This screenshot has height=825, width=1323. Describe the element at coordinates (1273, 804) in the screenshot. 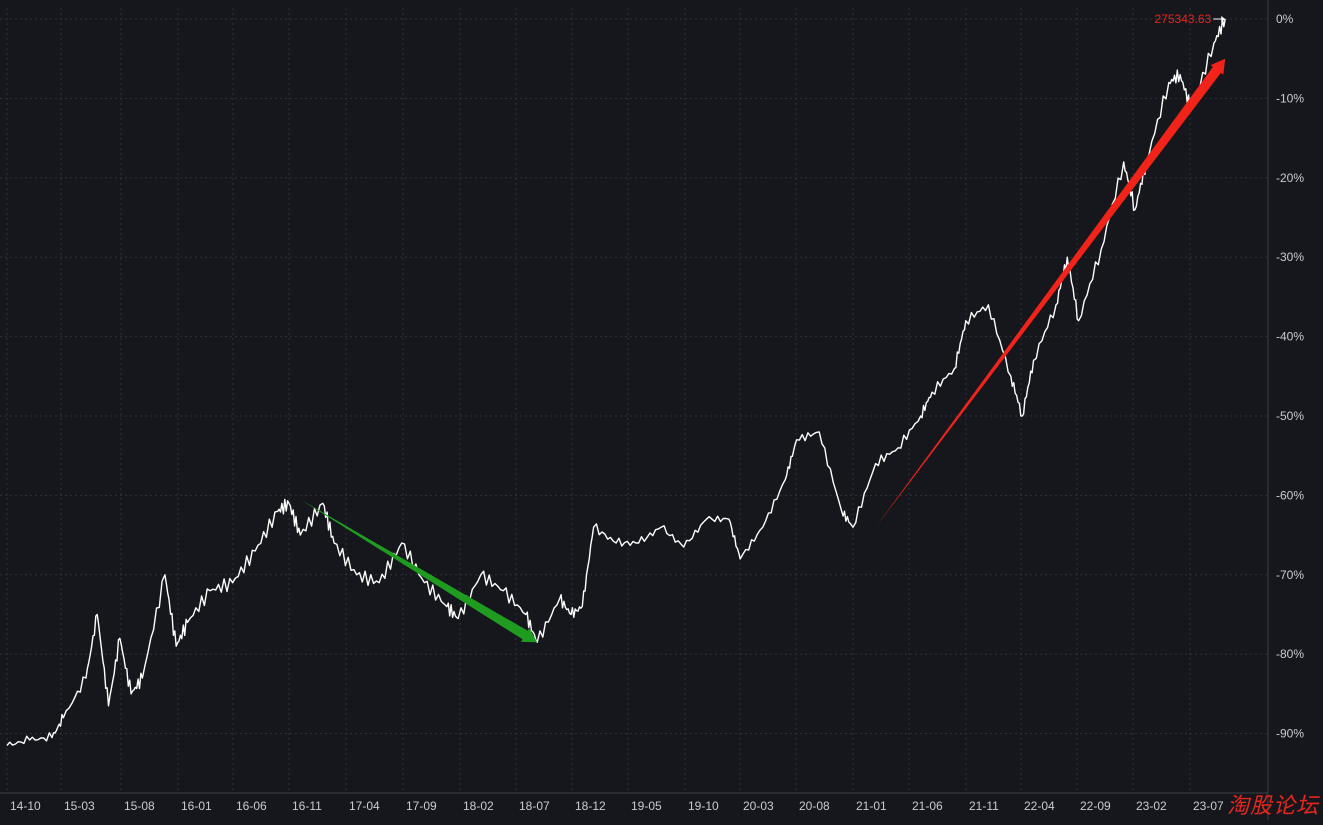

I see `watermark: 淘股论坛` at that location.